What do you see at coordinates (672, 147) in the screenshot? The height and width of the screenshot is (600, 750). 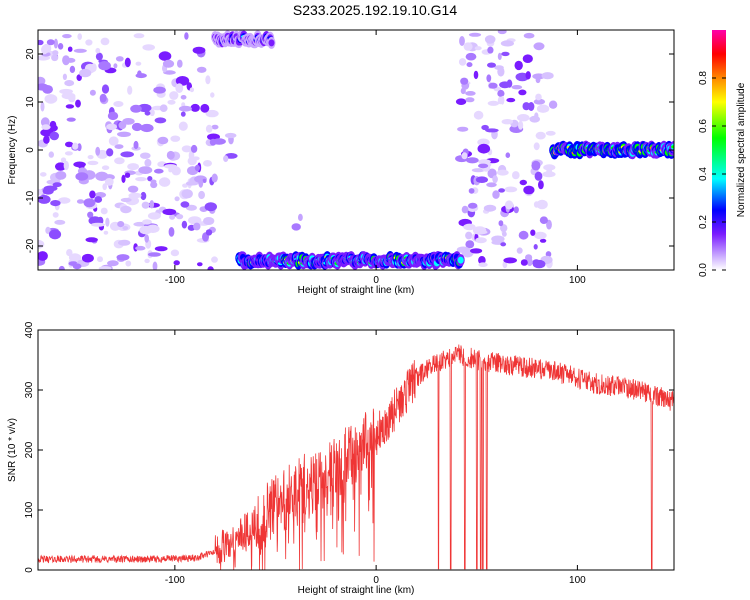 I see `ridge-core` at bounding box center [672, 147].